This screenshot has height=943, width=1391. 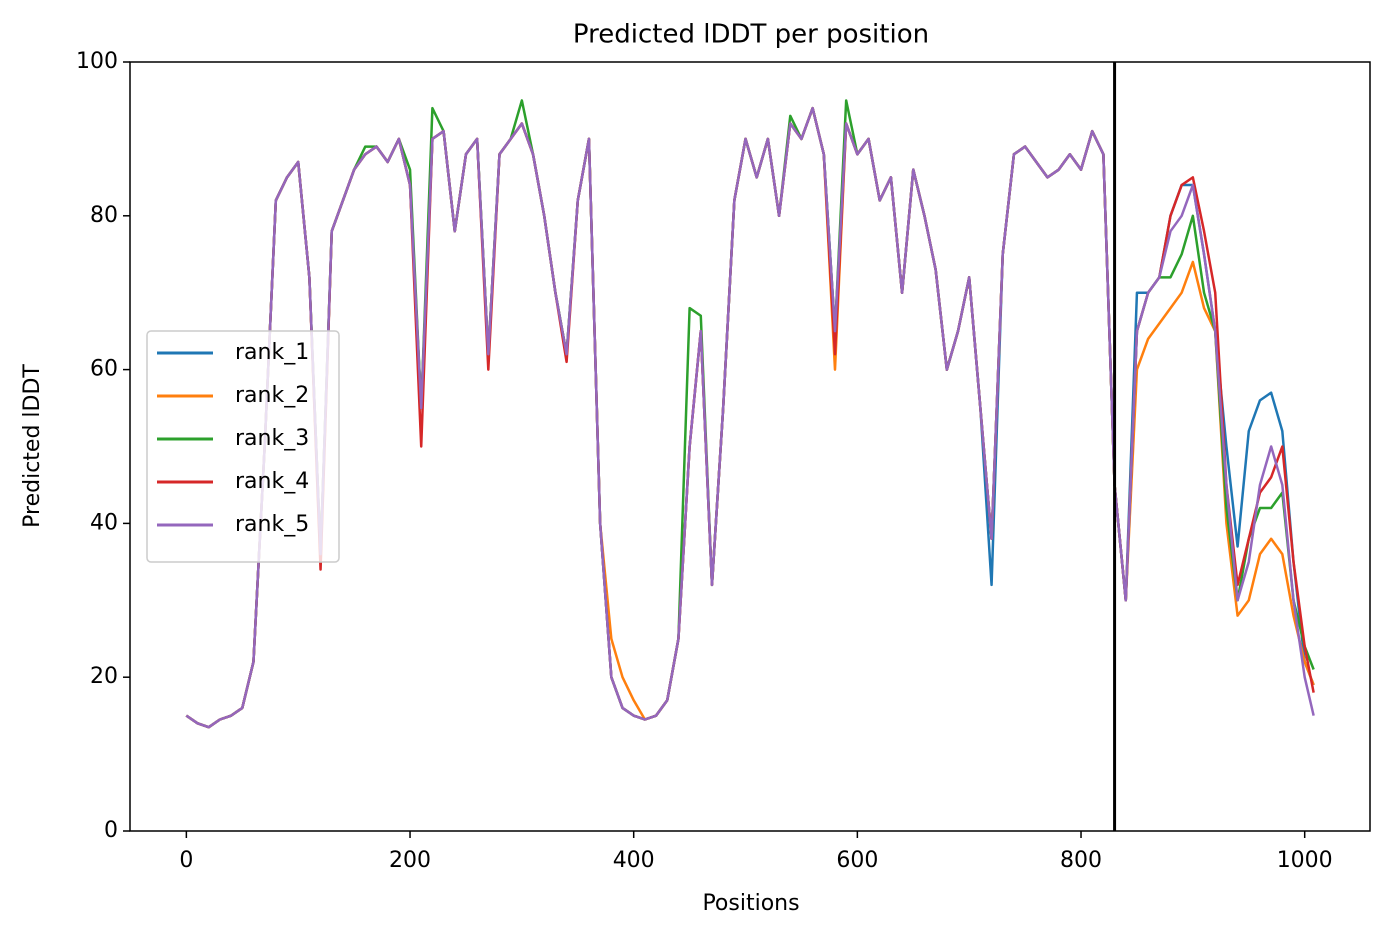 I want to click on y-tick-label: 100, so click(x=97, y=61).